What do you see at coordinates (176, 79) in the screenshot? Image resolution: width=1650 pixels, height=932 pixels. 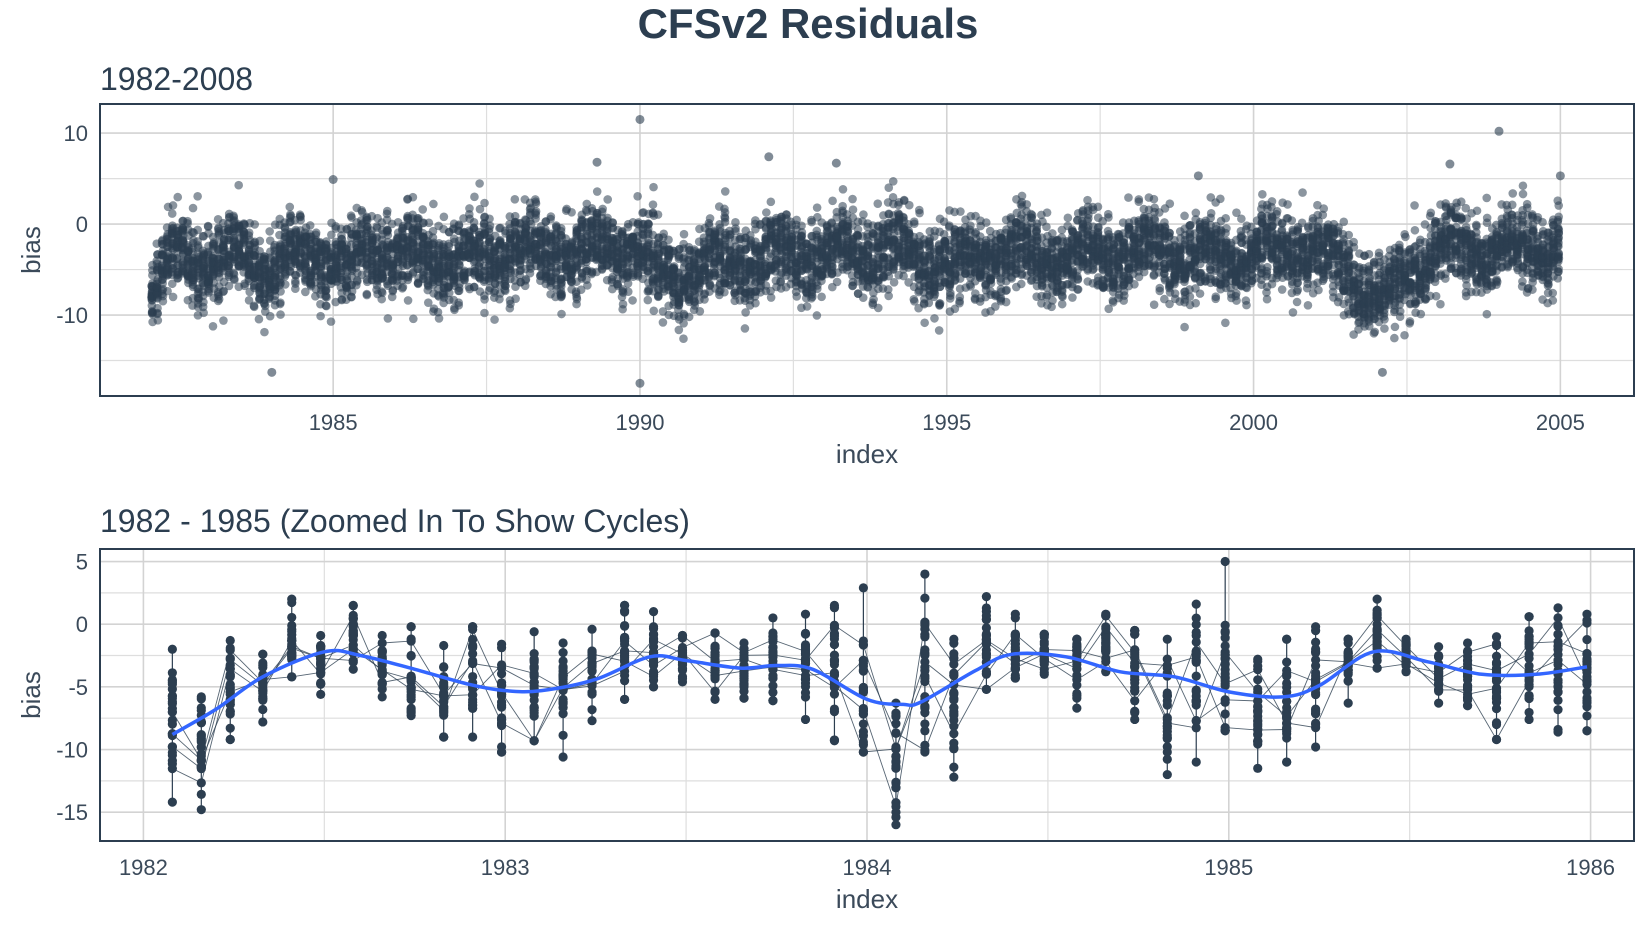 I see `top-panel-title: 1982-2008` at bounding box center [176, 79].